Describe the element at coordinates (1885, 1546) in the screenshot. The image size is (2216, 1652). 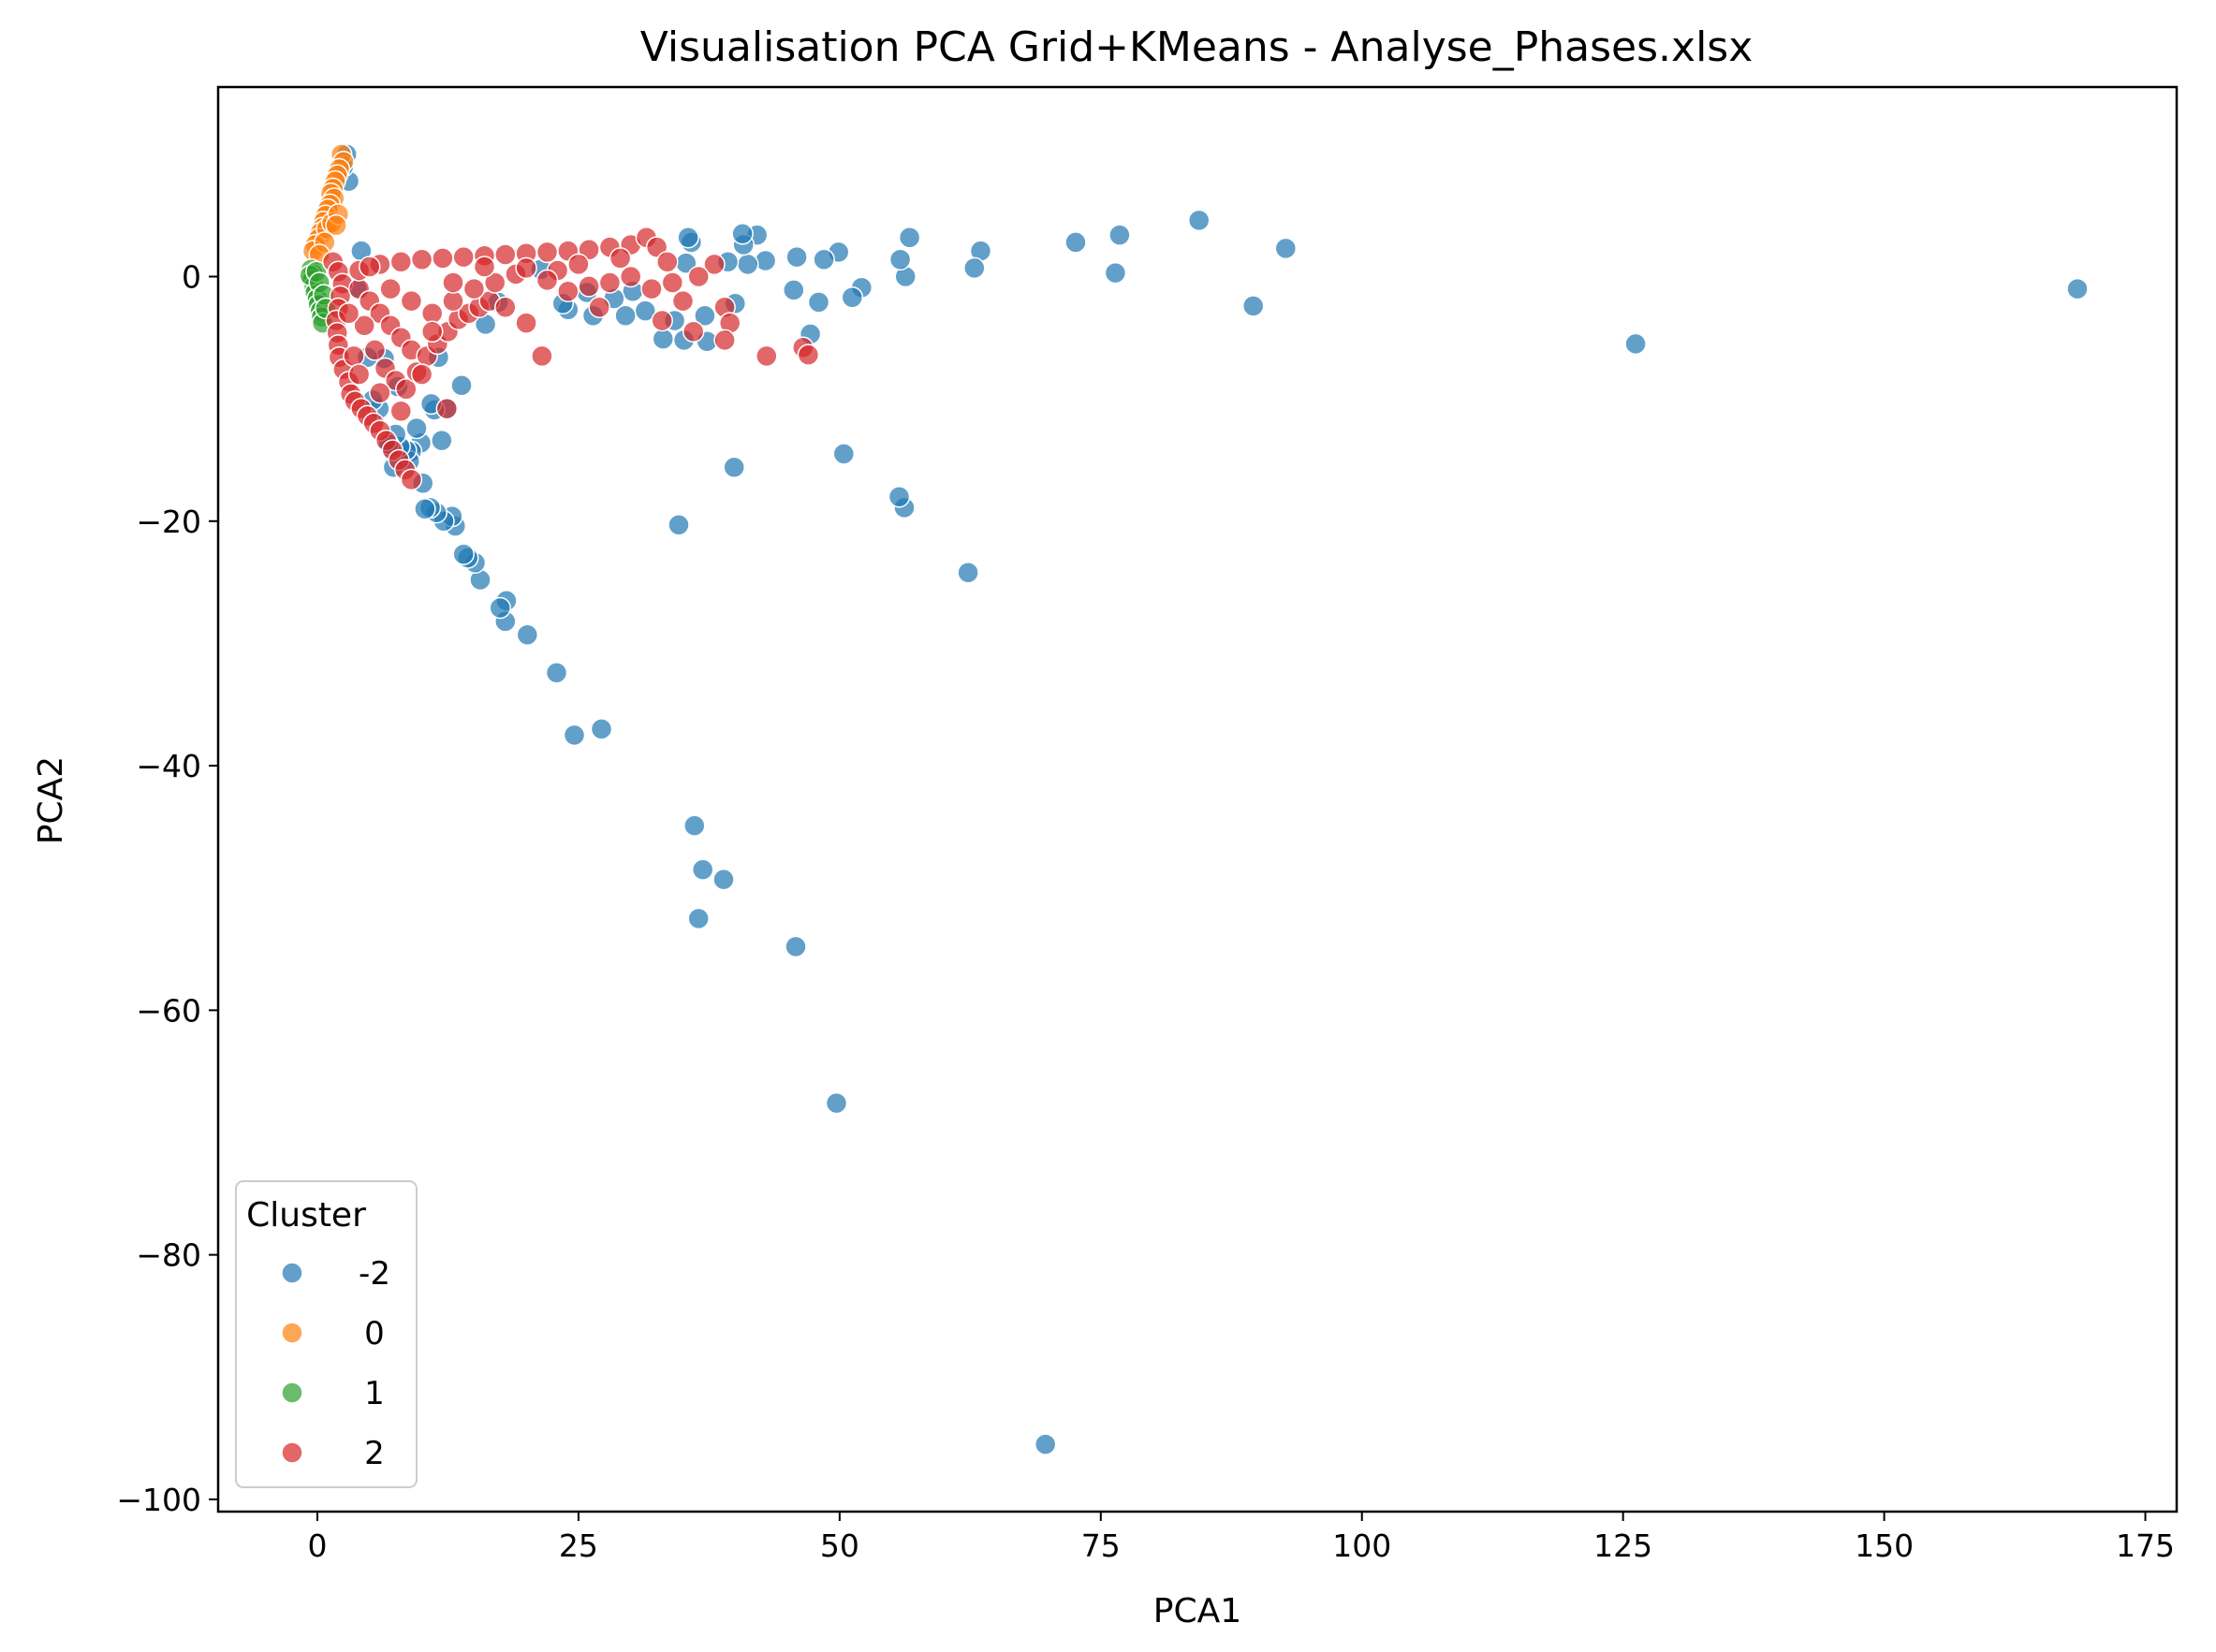
I see `x-tick-label: 150` at that location.